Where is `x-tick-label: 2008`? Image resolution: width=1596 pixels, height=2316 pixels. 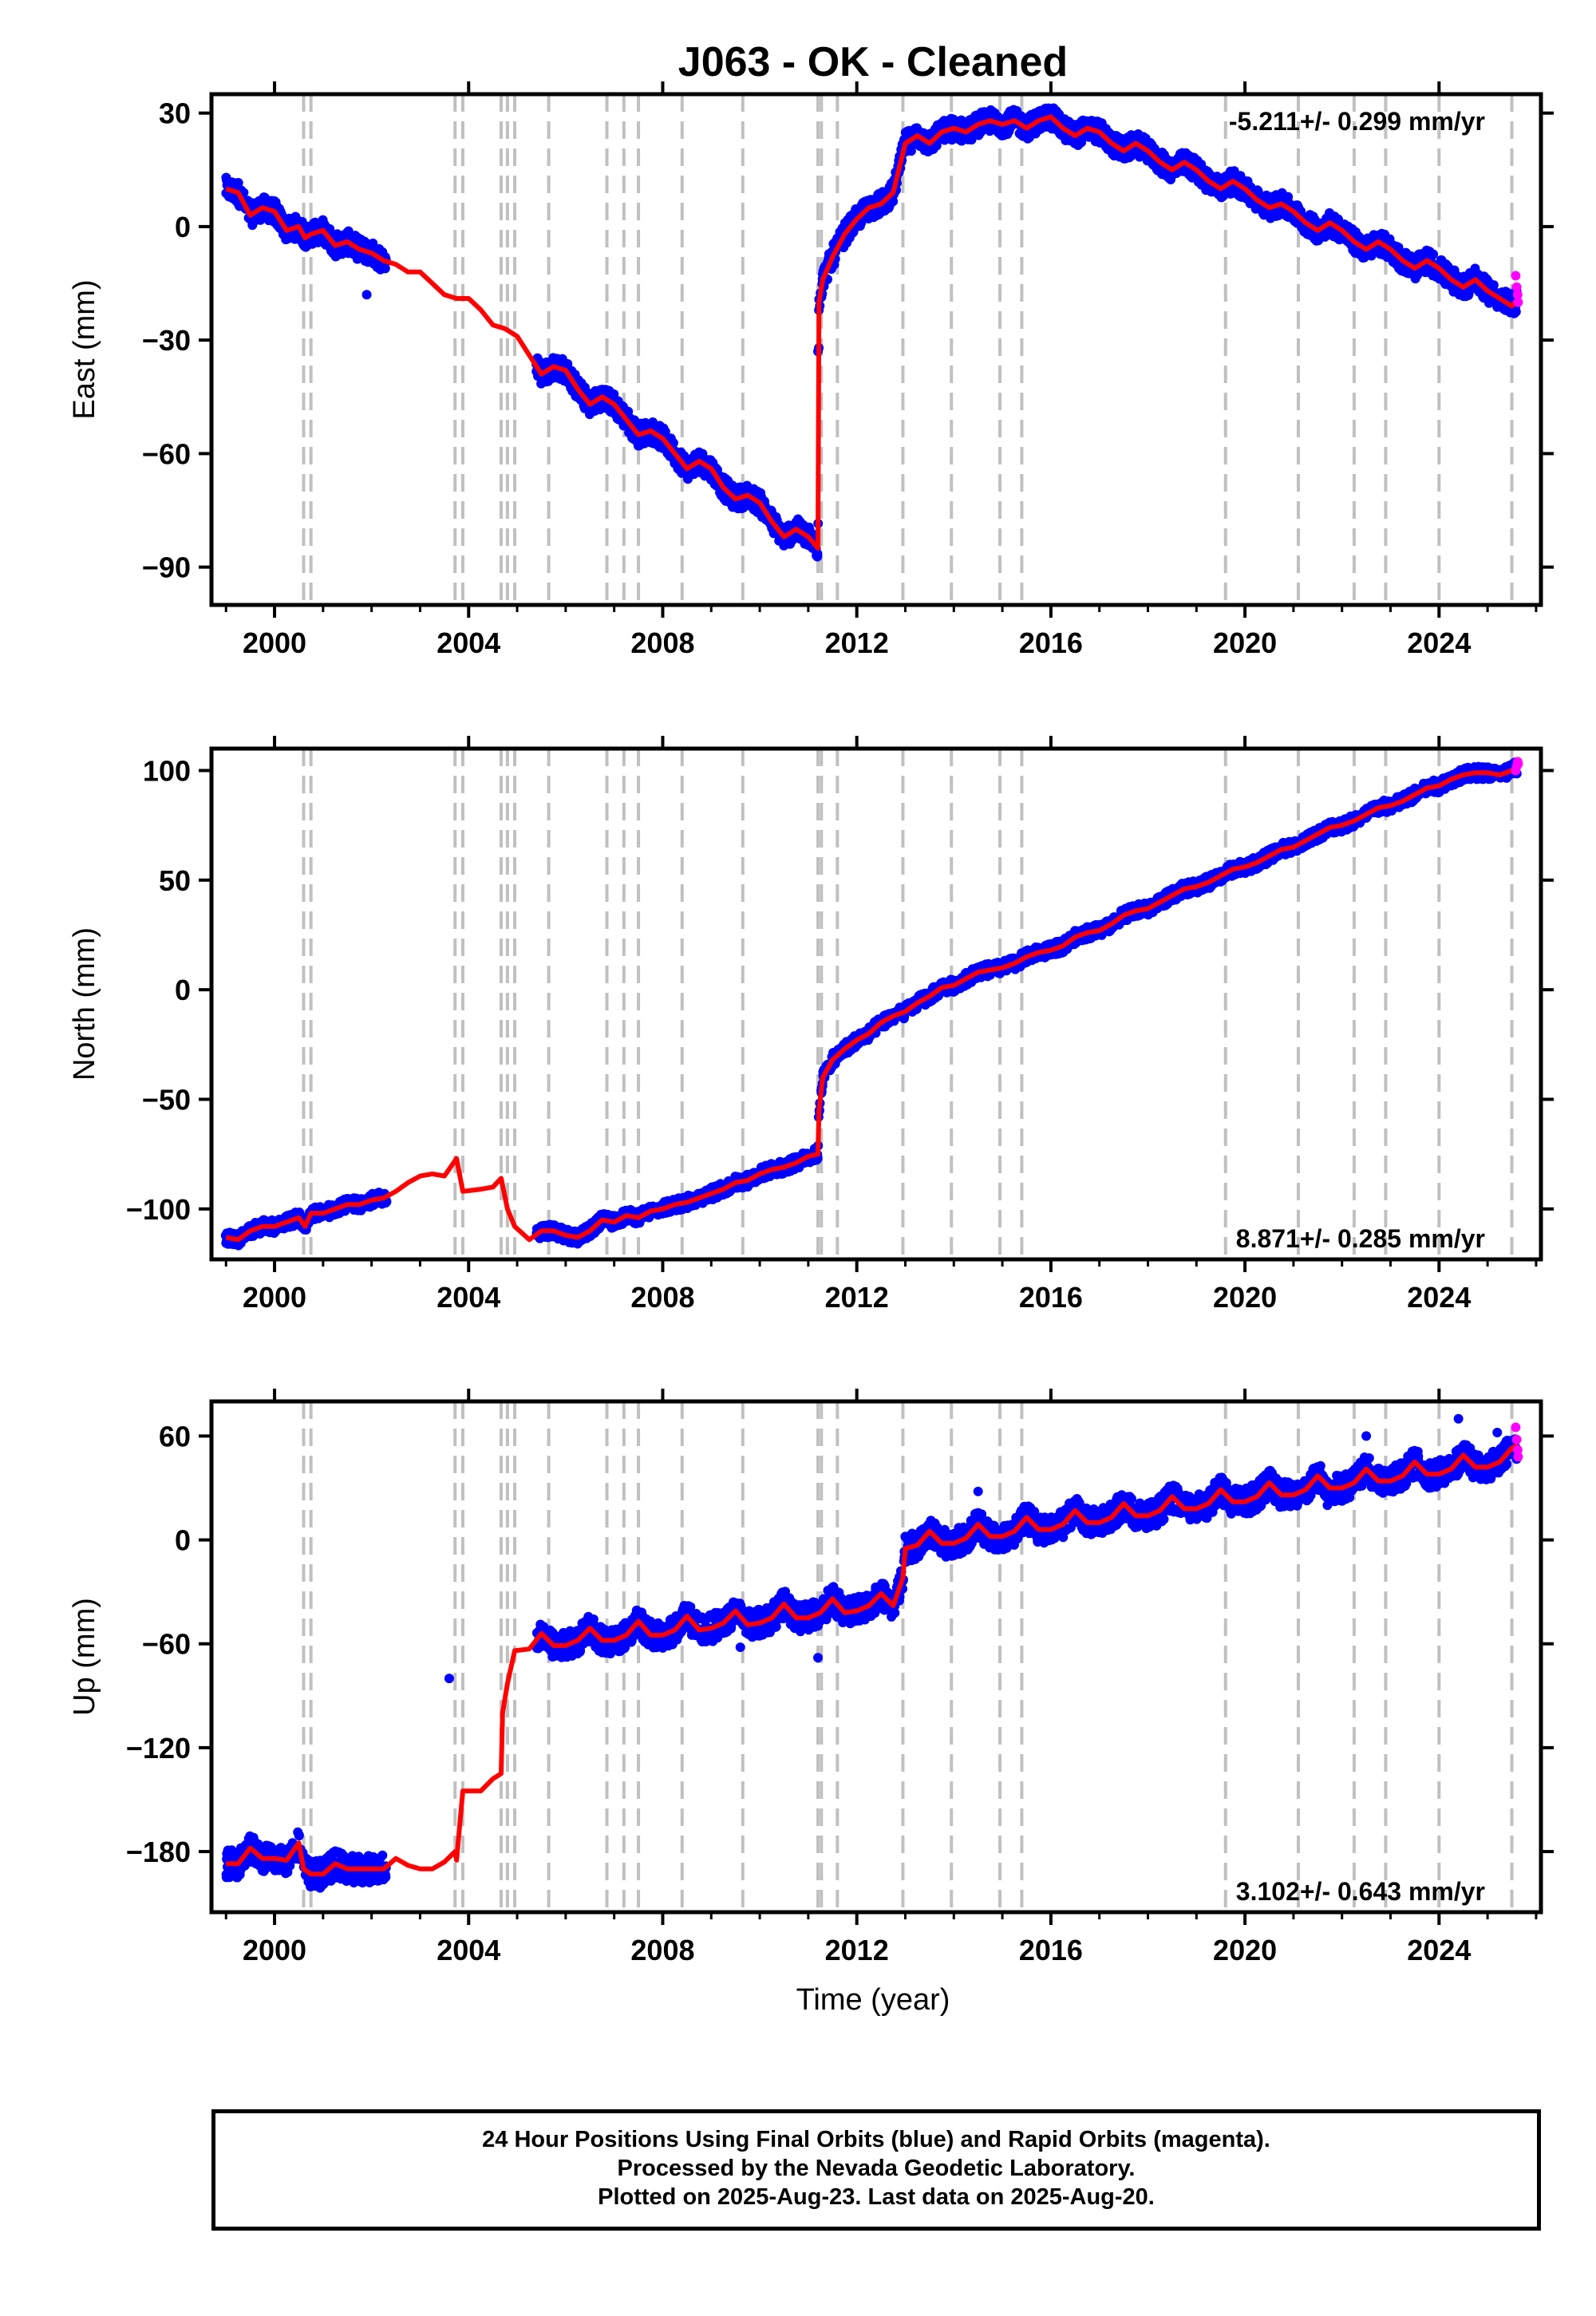 x-tick-label: 2008 is located at coordinates (662, 642).